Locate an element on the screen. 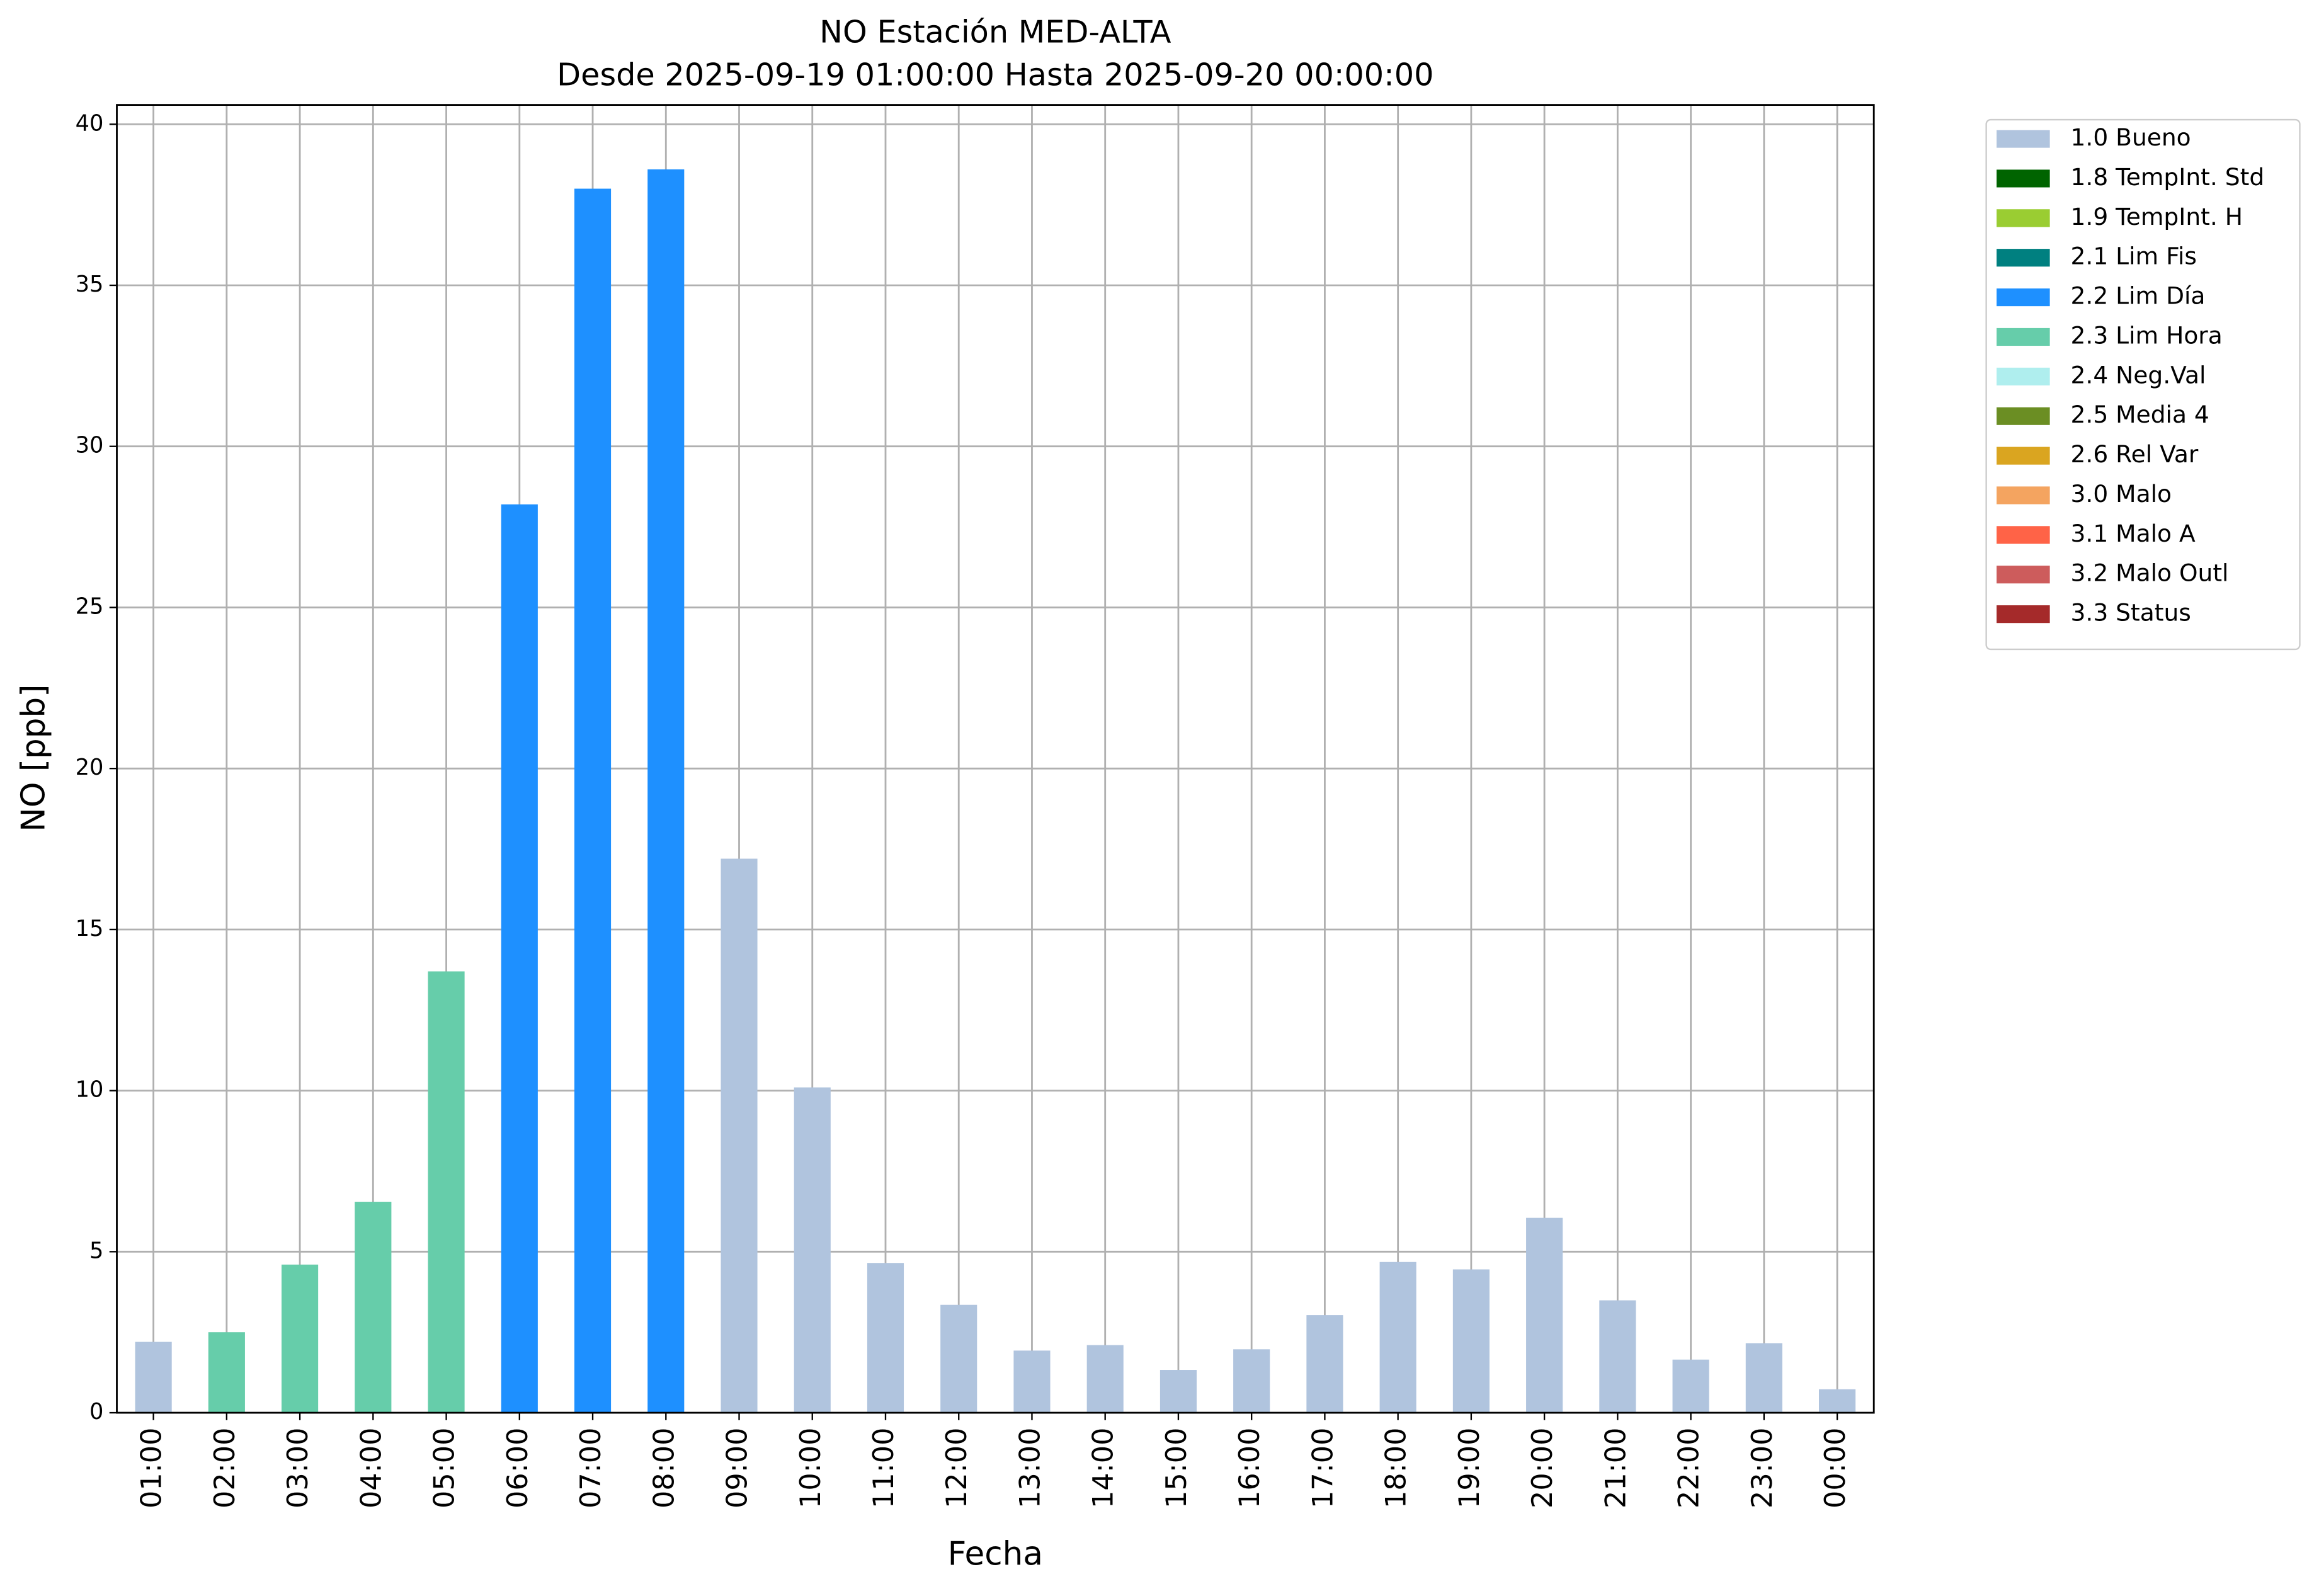  y-tick-label: 10 is located at coordinates (90, 1090).